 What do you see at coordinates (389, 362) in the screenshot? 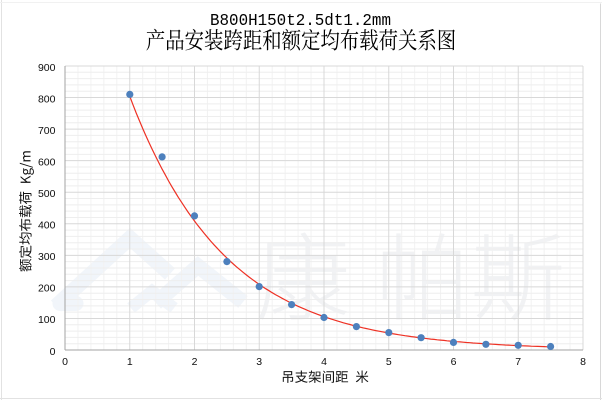
I see `svg-text: 5` at bounding box center [389, 362].